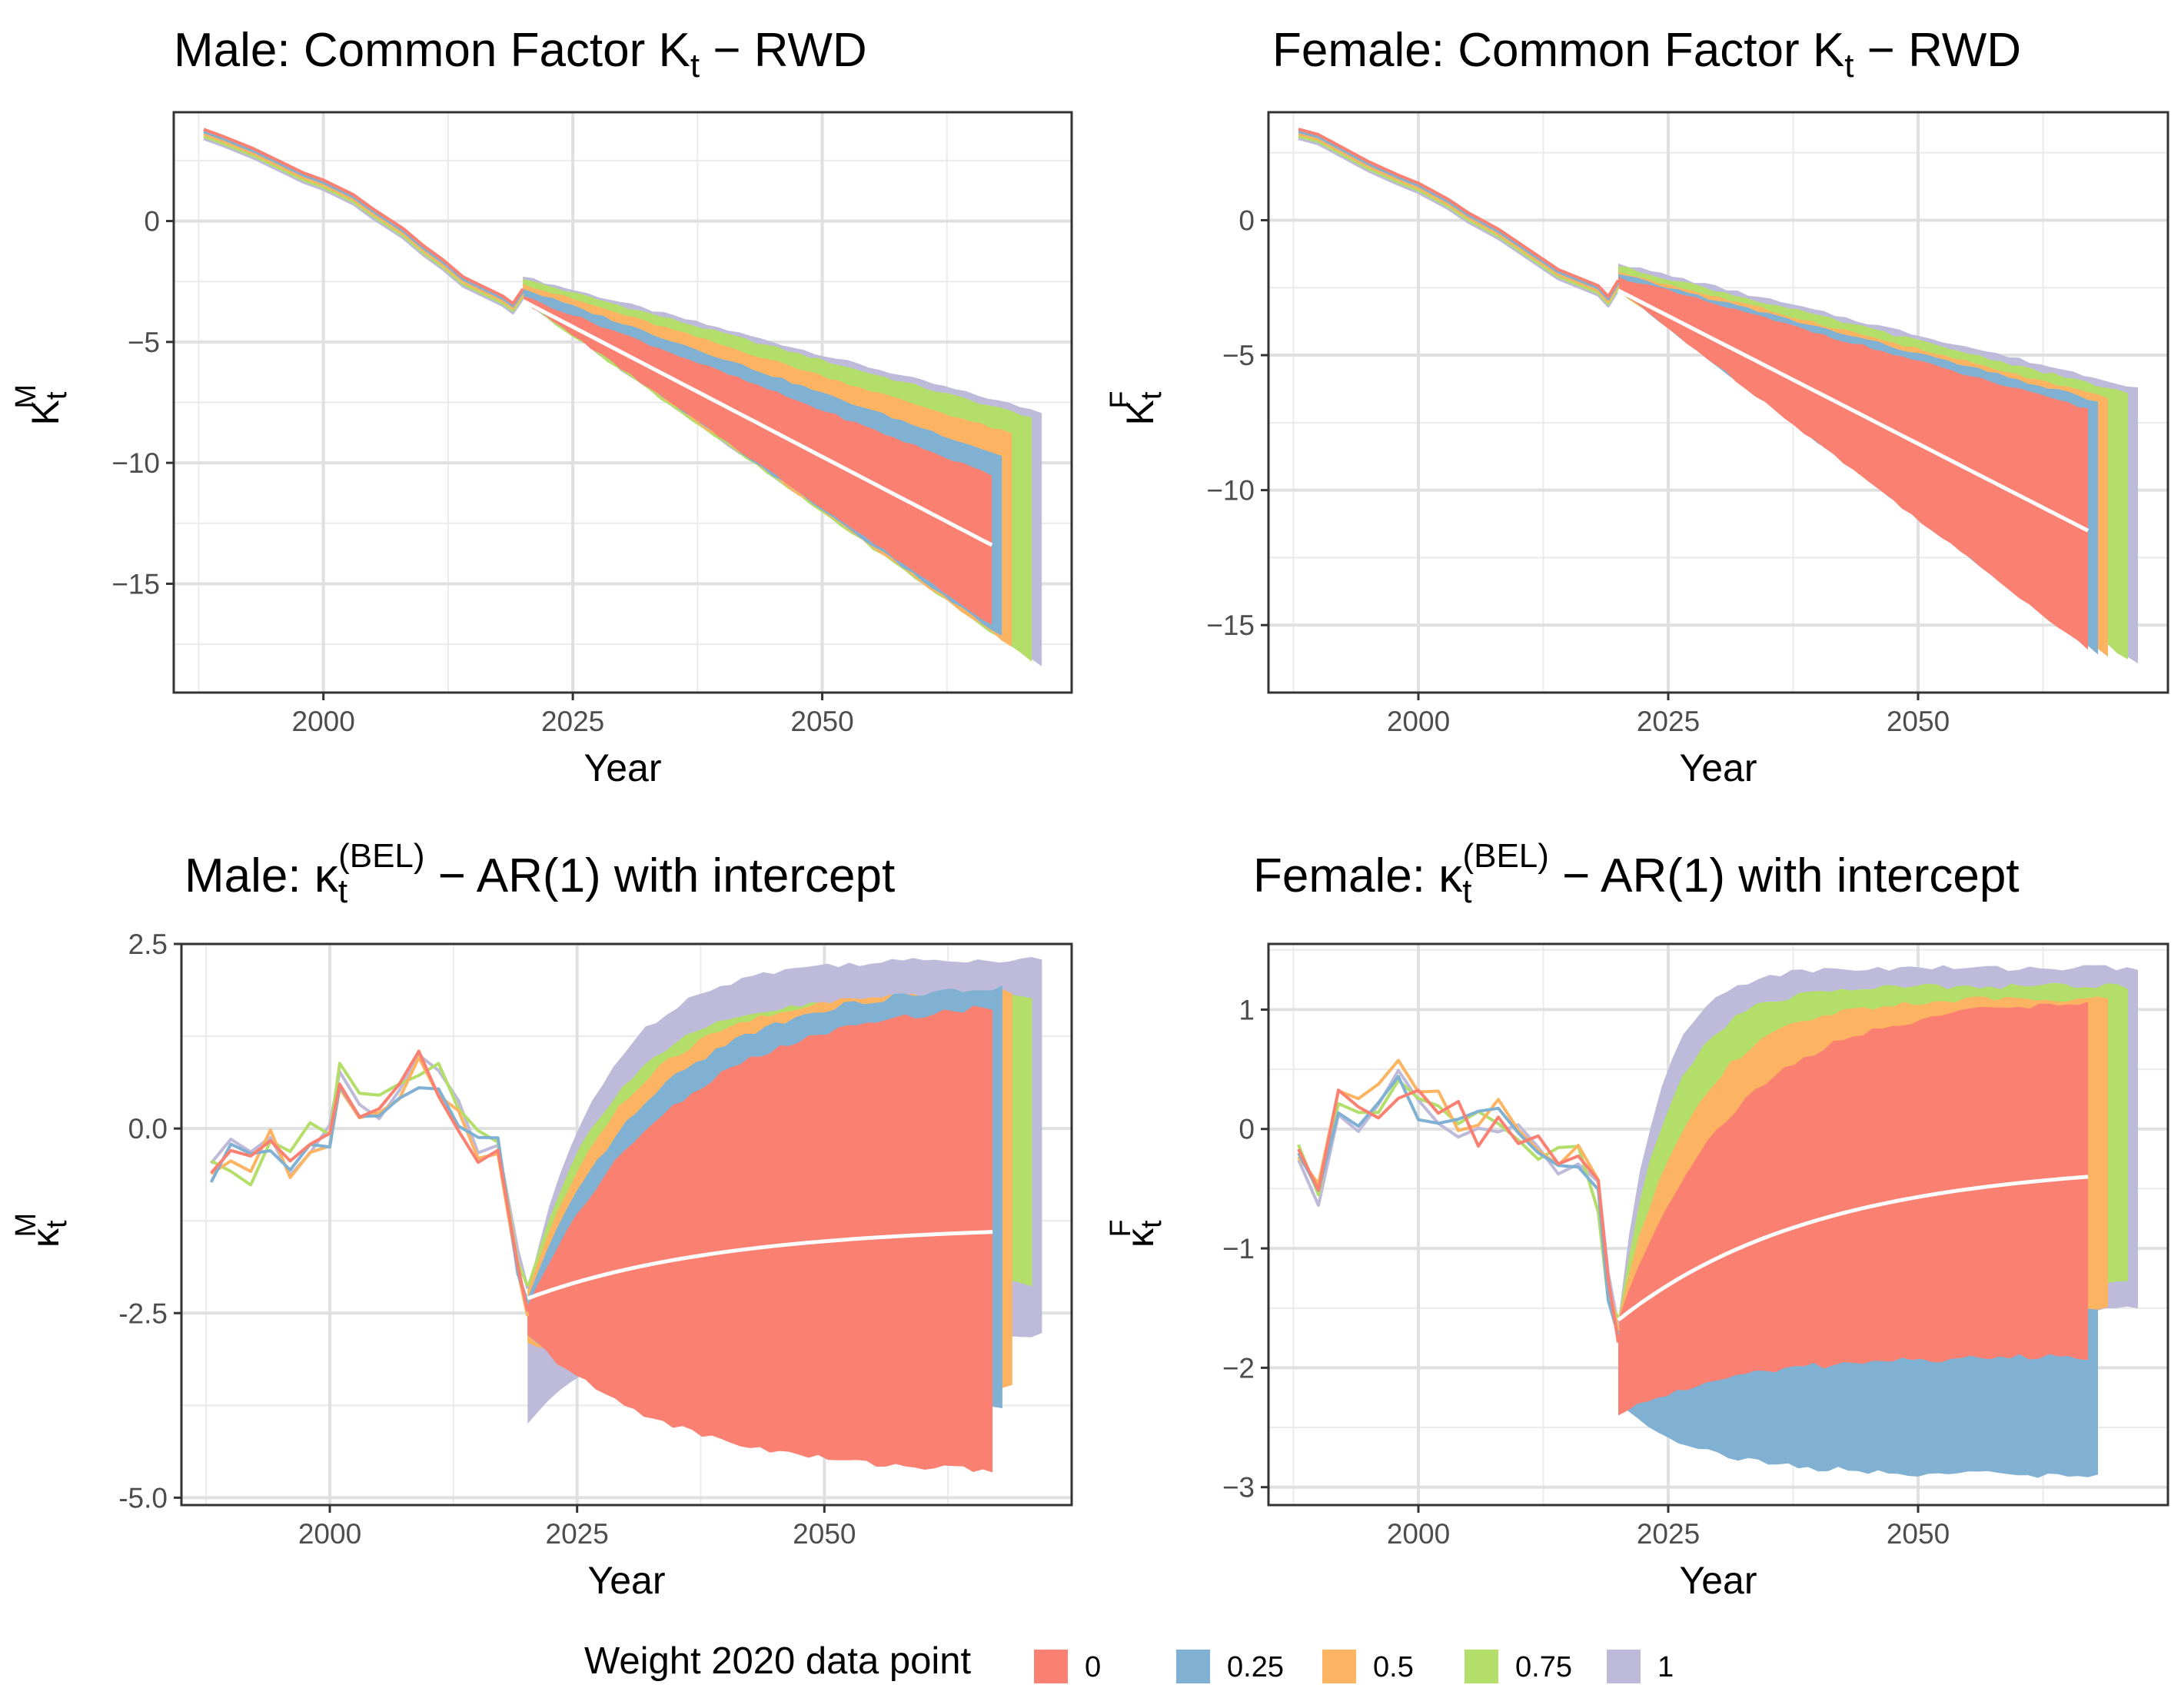  What do you see at coordinates (1255, 1667) in the screenshot?
I see `legend-label-0_25: 0.25` at bounding box center [1255, 1667].